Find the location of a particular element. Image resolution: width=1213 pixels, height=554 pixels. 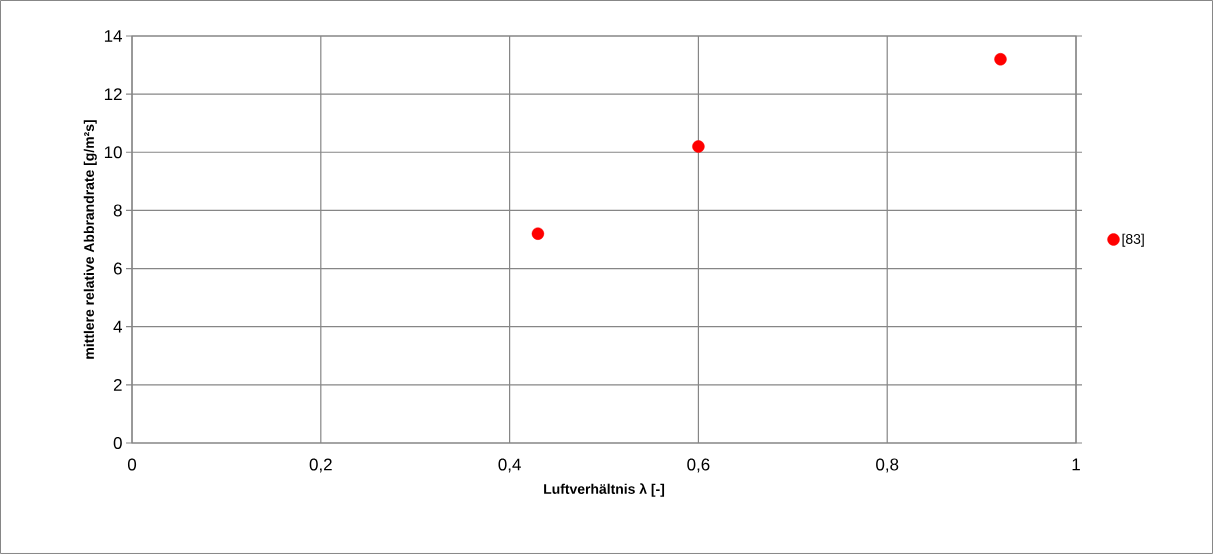

x-tick-label: 0,8 is located at coordinates (887, 465).